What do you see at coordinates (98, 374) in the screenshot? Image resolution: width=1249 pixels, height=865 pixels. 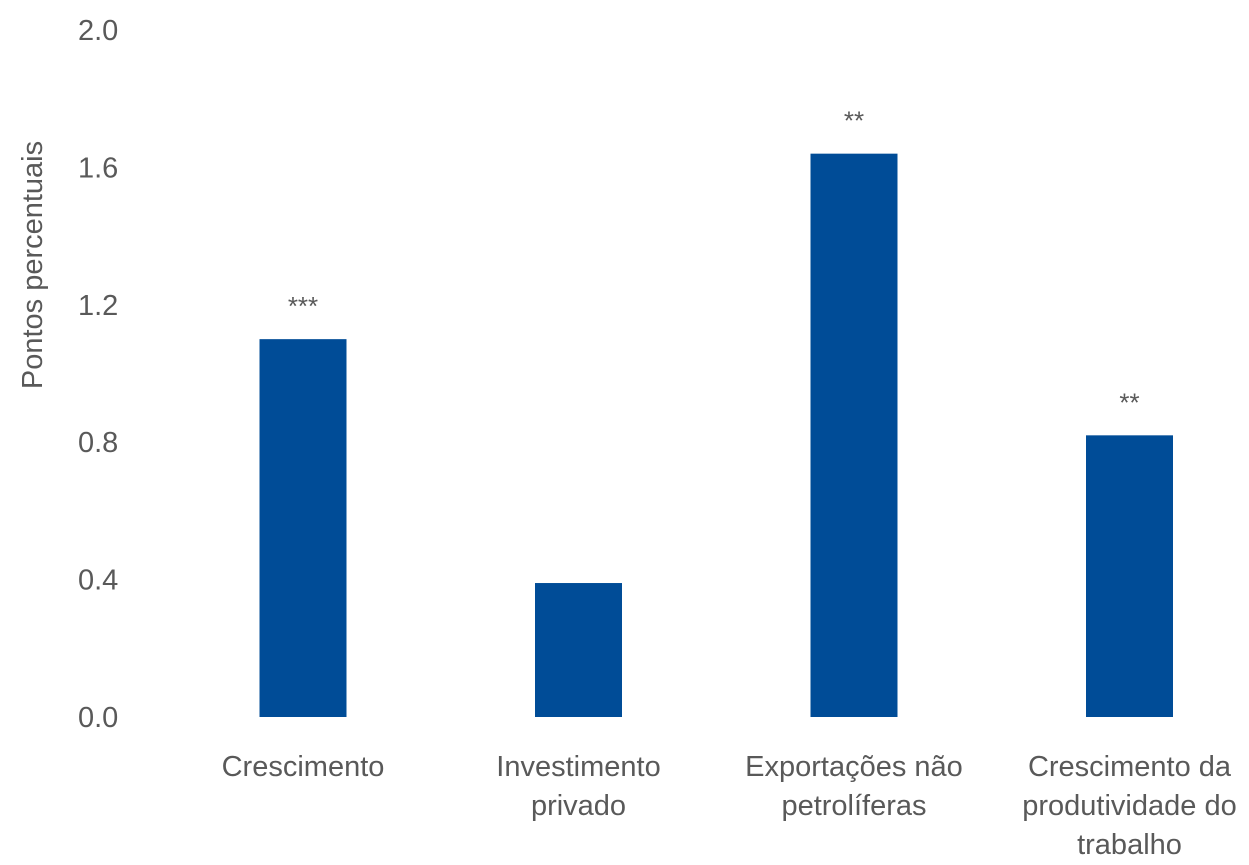 I see `y-axis-ticks: 0.0 0.4 0.8 1.2 1.6 2.0` at bounding box center [98, 374].